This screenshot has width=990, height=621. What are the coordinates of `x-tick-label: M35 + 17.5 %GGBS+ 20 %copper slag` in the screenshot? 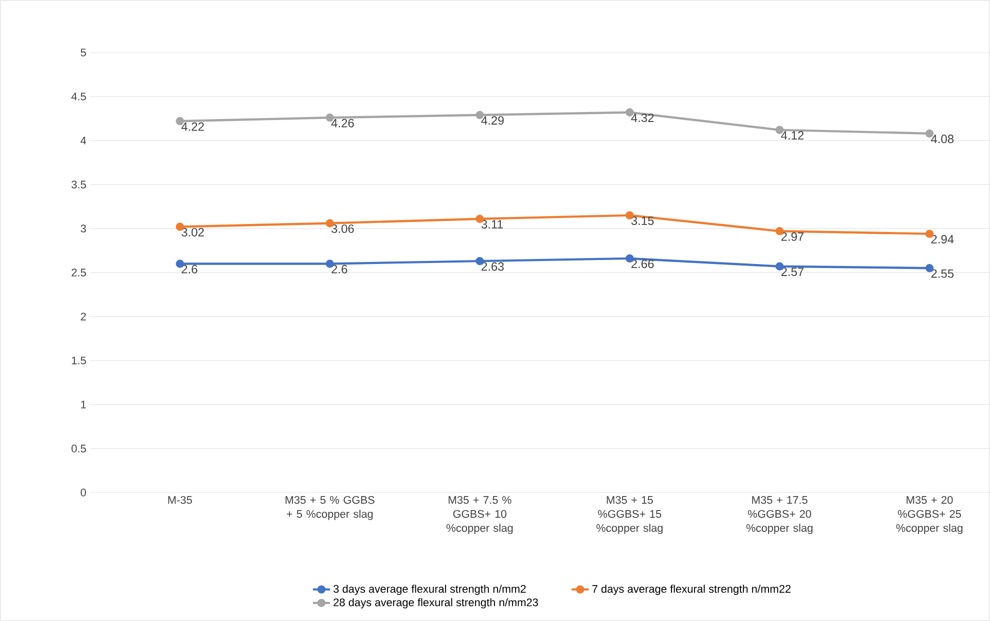 It's located at (779, 515).